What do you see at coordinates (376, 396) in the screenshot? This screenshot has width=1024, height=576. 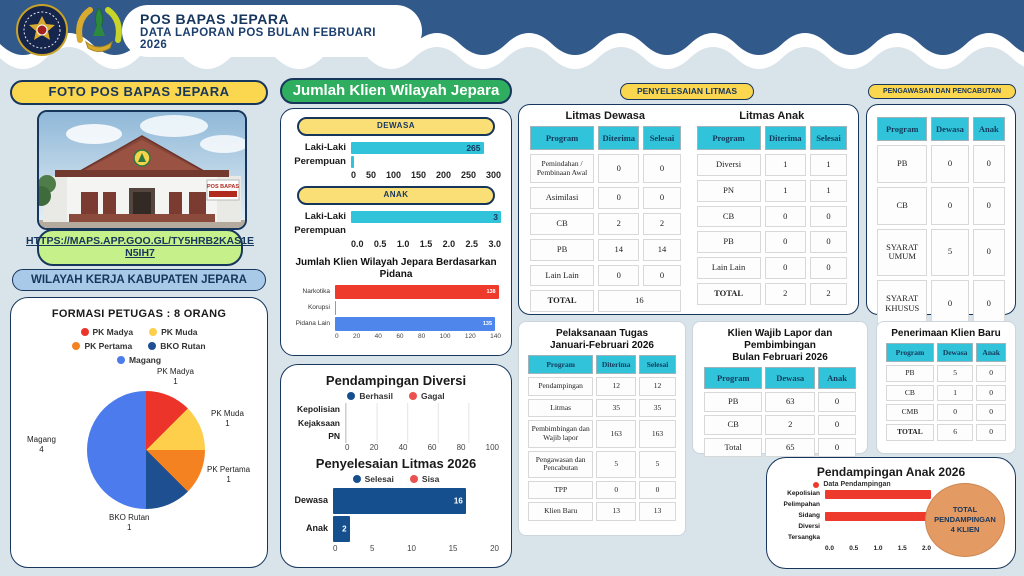 I see `legend-label: Berhasil` at bounding box center [376, 396].